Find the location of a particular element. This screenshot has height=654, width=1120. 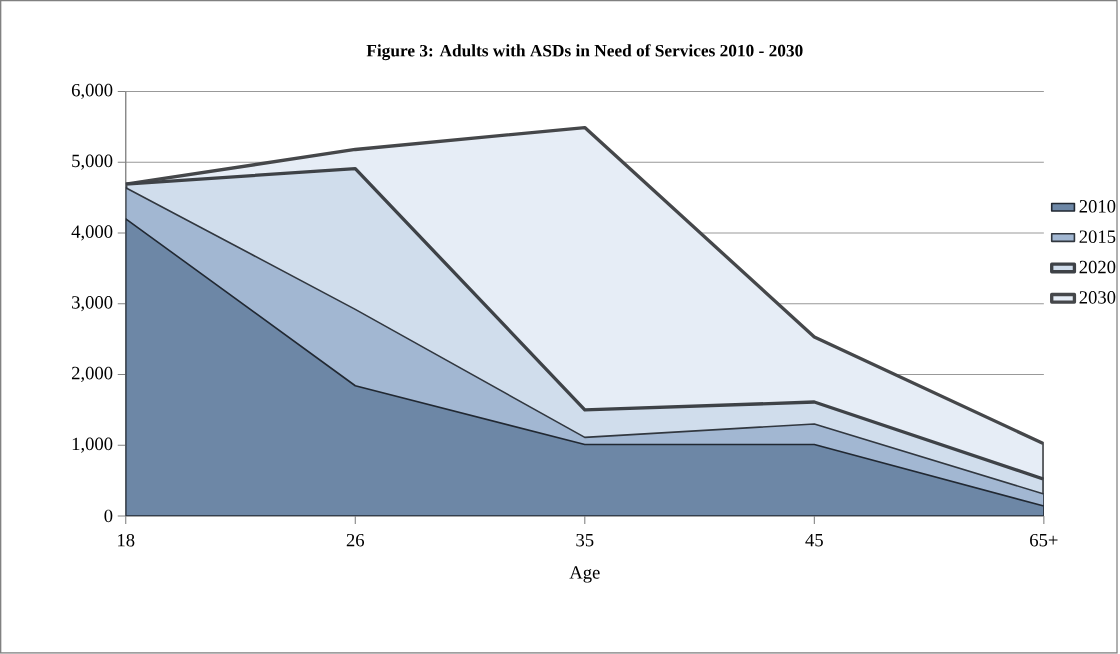

chart-title: Figure 3: Adults with ASDs in Need of Services 2010 - 2030 is located at coordinates (584, 52).